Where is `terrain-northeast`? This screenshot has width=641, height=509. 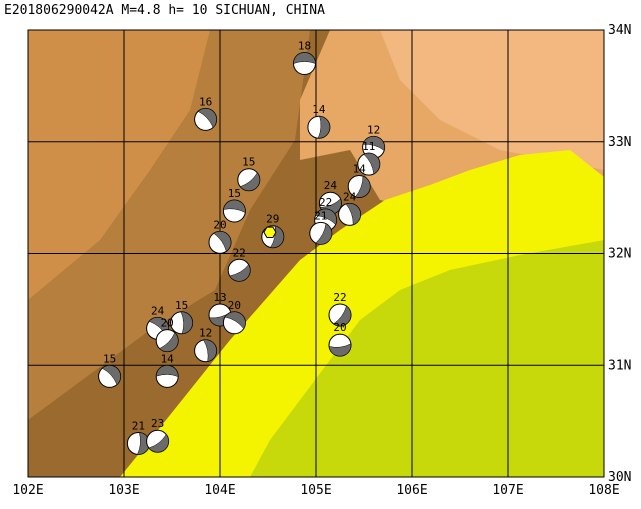
terrain-northeast is located at coordinates (492, 100).